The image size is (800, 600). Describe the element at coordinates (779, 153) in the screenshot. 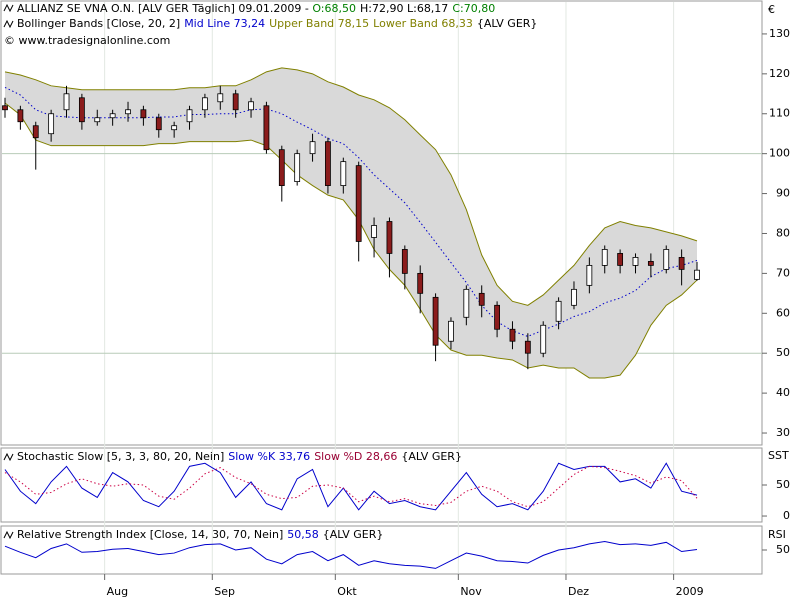

I see `y-tick-label: 100` at that location.